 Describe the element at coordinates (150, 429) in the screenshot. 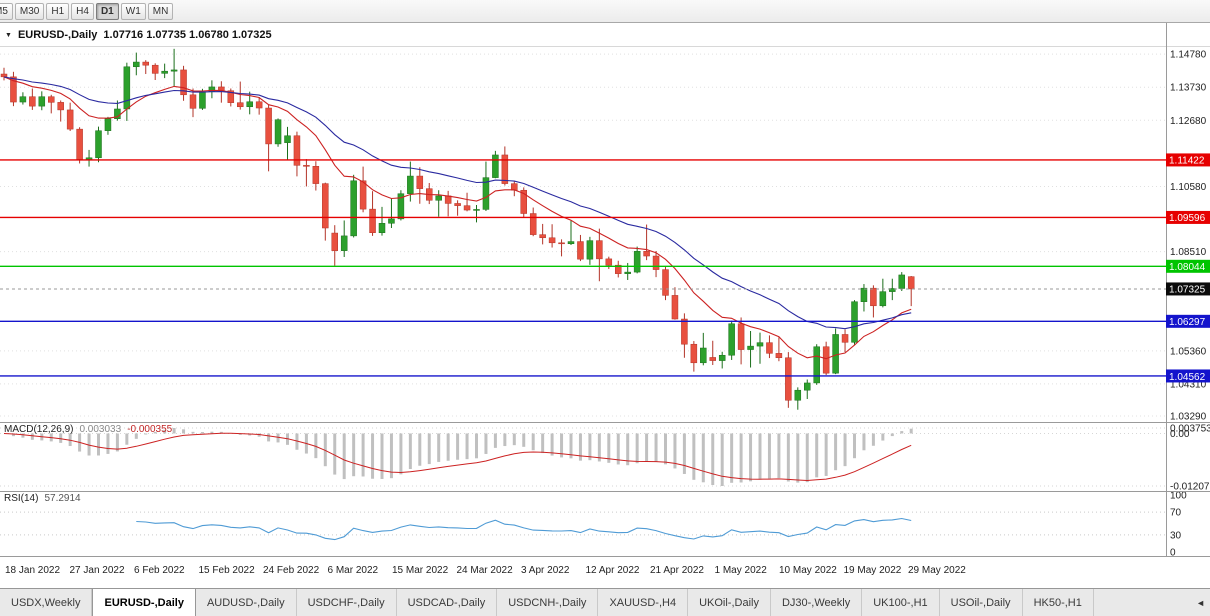

I see `macd-signal-value: -0.000355` at that location.